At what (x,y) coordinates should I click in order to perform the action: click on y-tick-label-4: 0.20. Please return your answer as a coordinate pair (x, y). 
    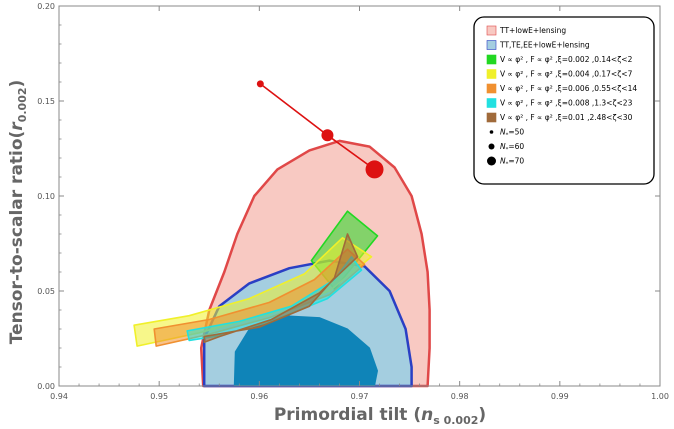
    Looking at the image, I should click on (46, 6).